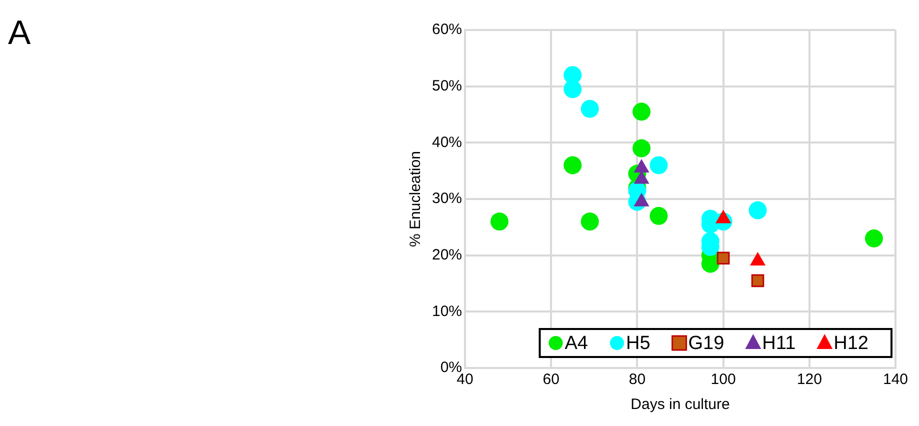 The width and height of the screenshot is (919, 426). Describe the element at coordinates (447, 255) in the screenshot. I see `y-tick-label: 20%` at that location.